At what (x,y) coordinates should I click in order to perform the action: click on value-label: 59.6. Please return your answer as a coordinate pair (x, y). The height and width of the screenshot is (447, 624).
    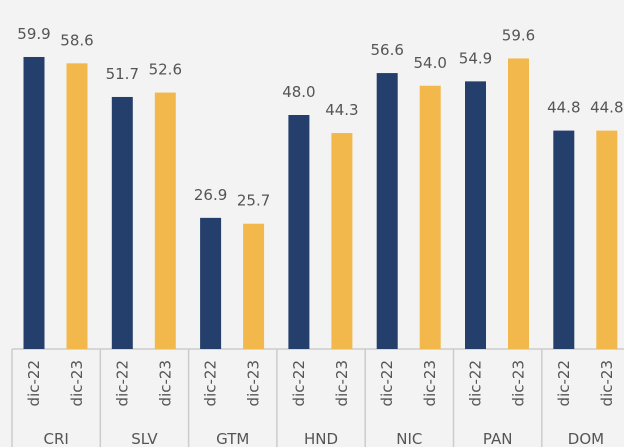
    Looking at the image, I should click on (518, 35).